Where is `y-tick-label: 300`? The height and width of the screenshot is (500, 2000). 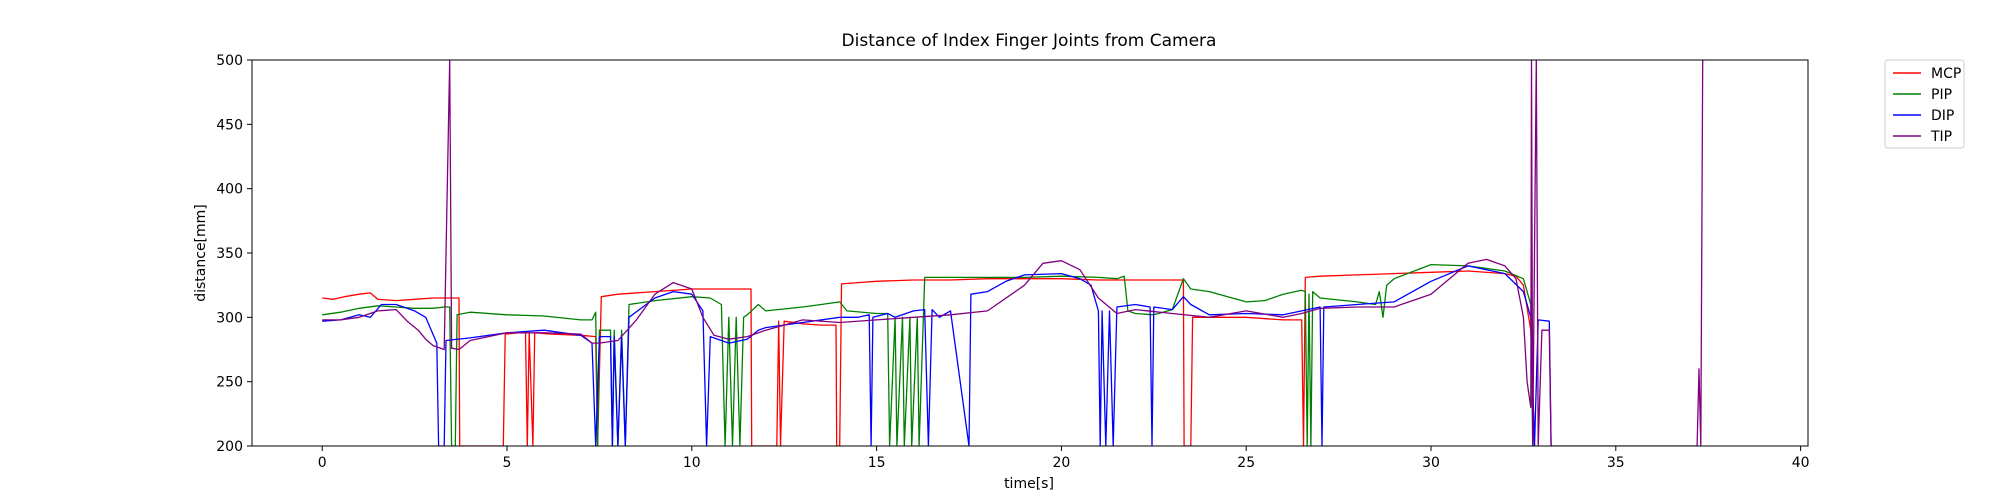
y-tick-label: 300 is located at coordinates (229, 318).